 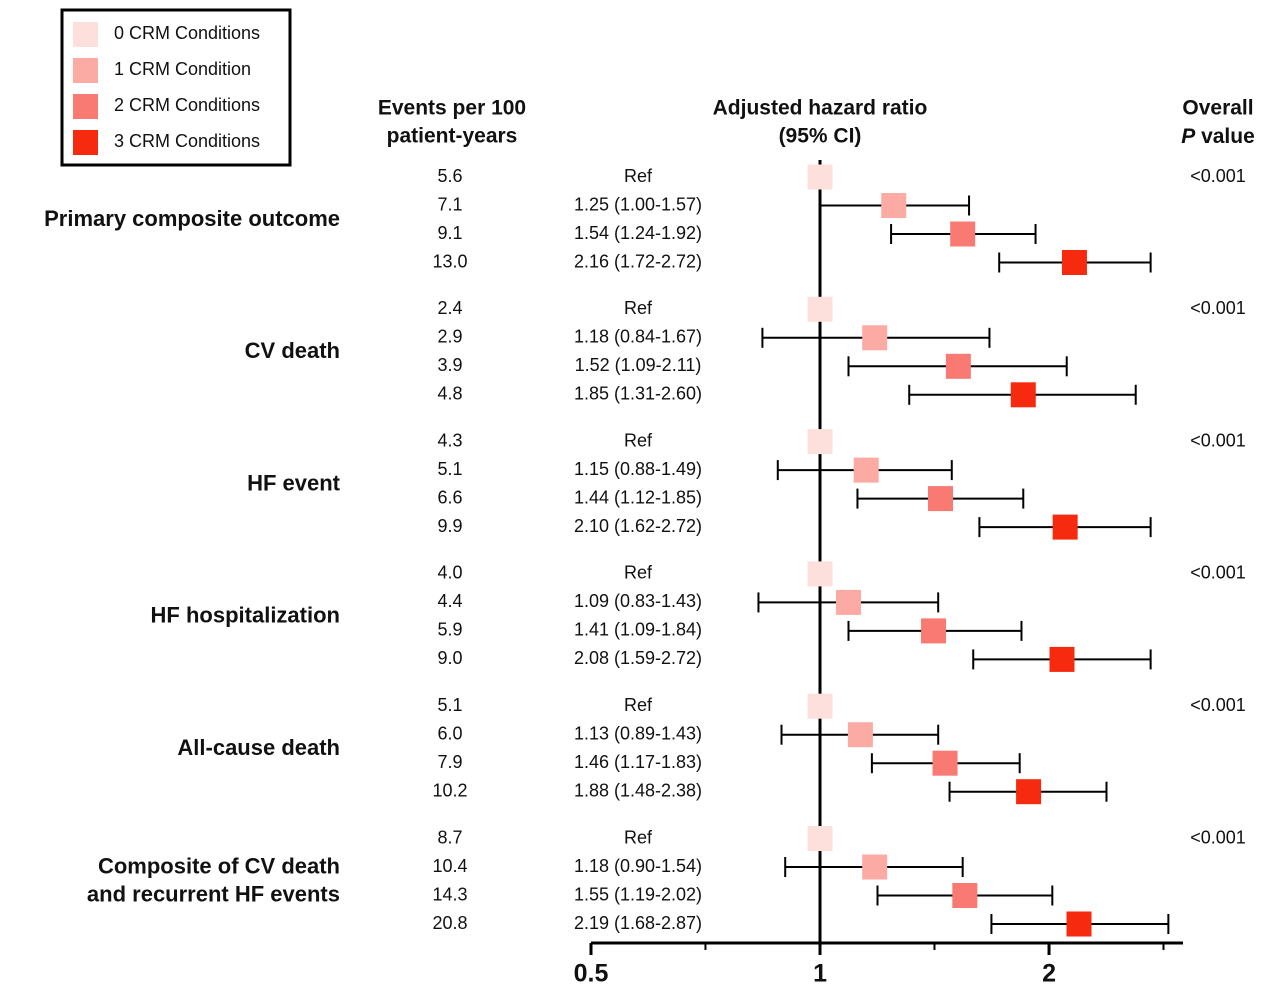 What do you see at coordinates (449, 923) in the screenshot?
I see `events: 20.8` at bounding box center [449, 923].